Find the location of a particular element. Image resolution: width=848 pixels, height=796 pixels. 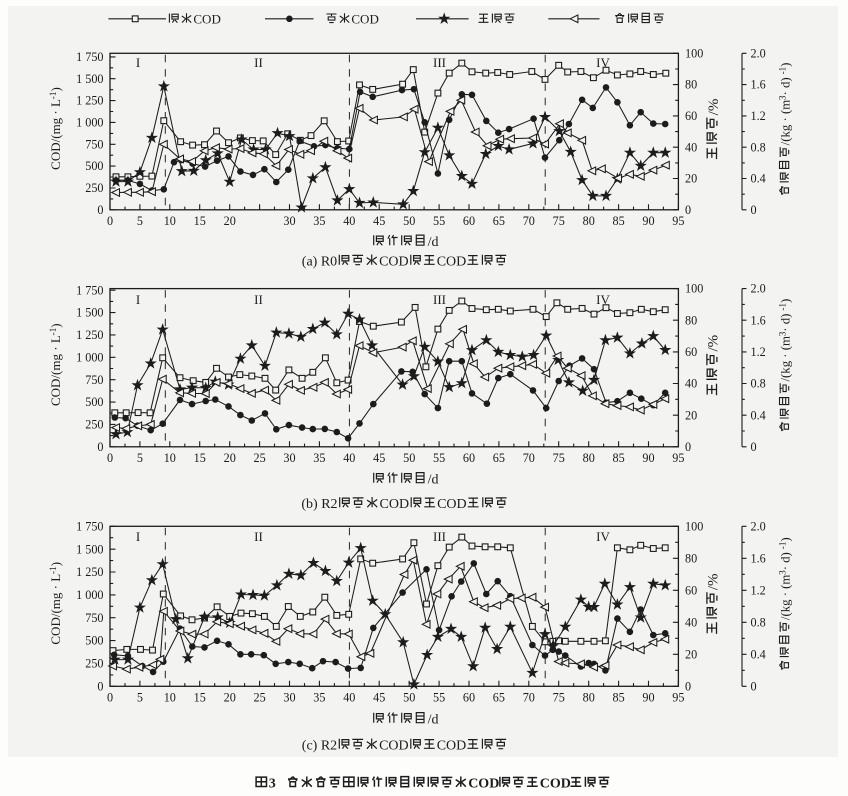

svg-text: II is located at coordinates (258, 62).